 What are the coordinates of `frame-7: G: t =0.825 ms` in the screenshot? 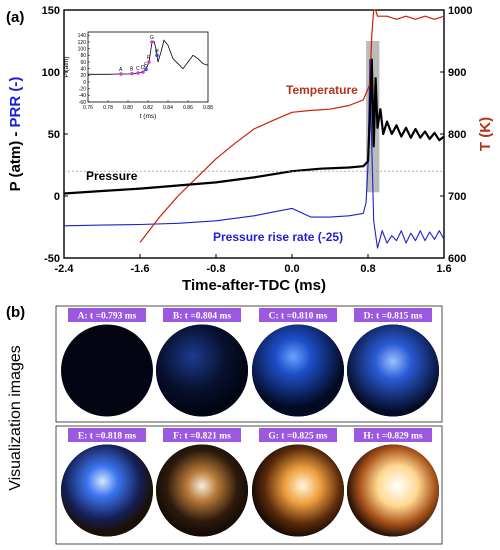 It's located at (298, 483).